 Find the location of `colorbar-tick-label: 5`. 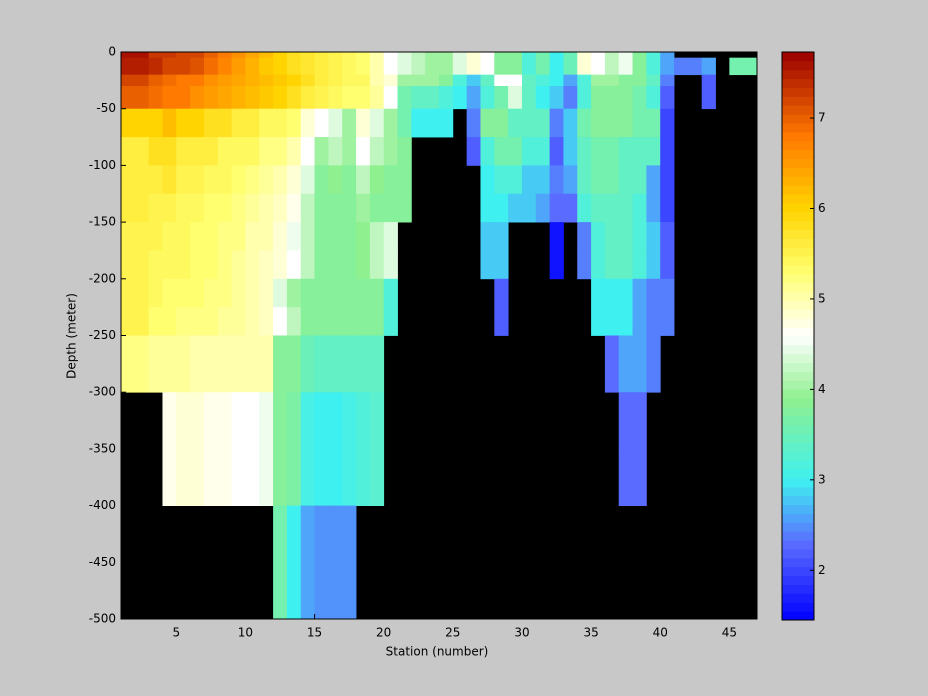

colorbar-tick-label: 5 is located at coordinates (822, 298).